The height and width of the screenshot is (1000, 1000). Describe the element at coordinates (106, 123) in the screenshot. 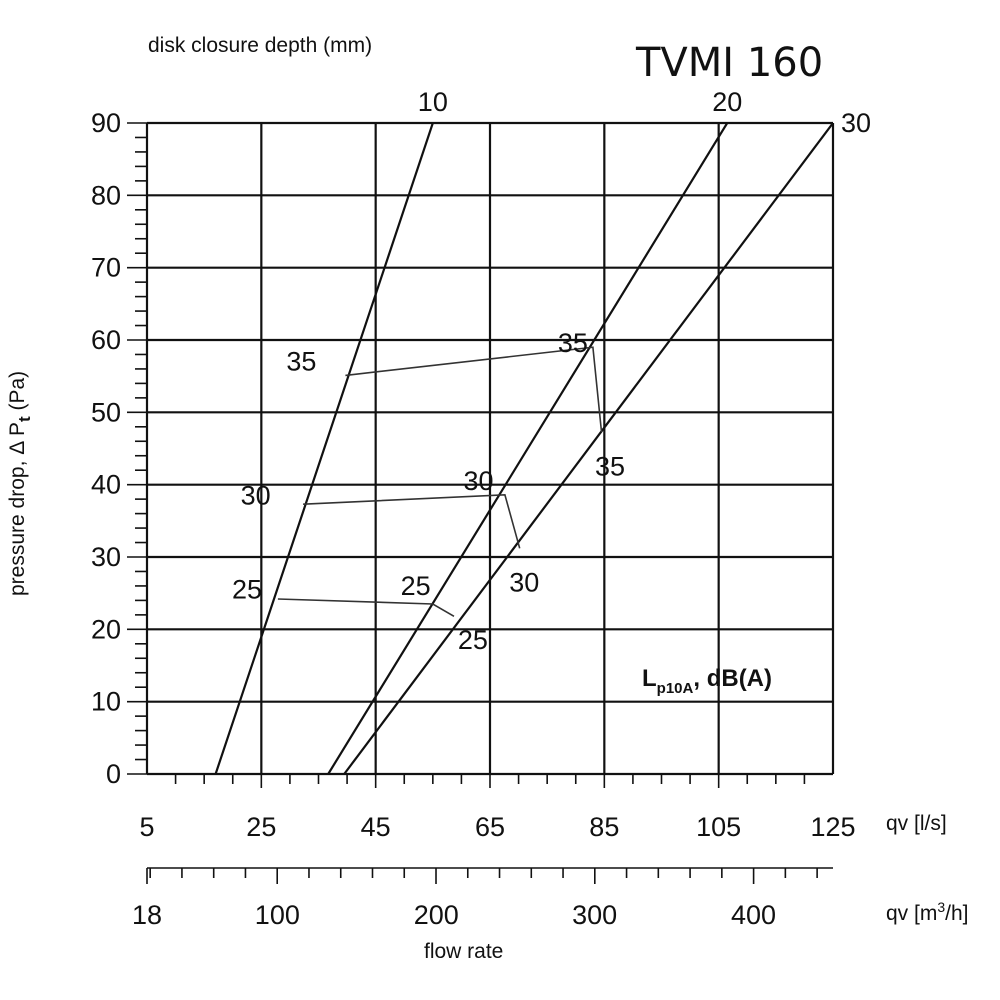

I see `y-tick-label: 90` at that location.